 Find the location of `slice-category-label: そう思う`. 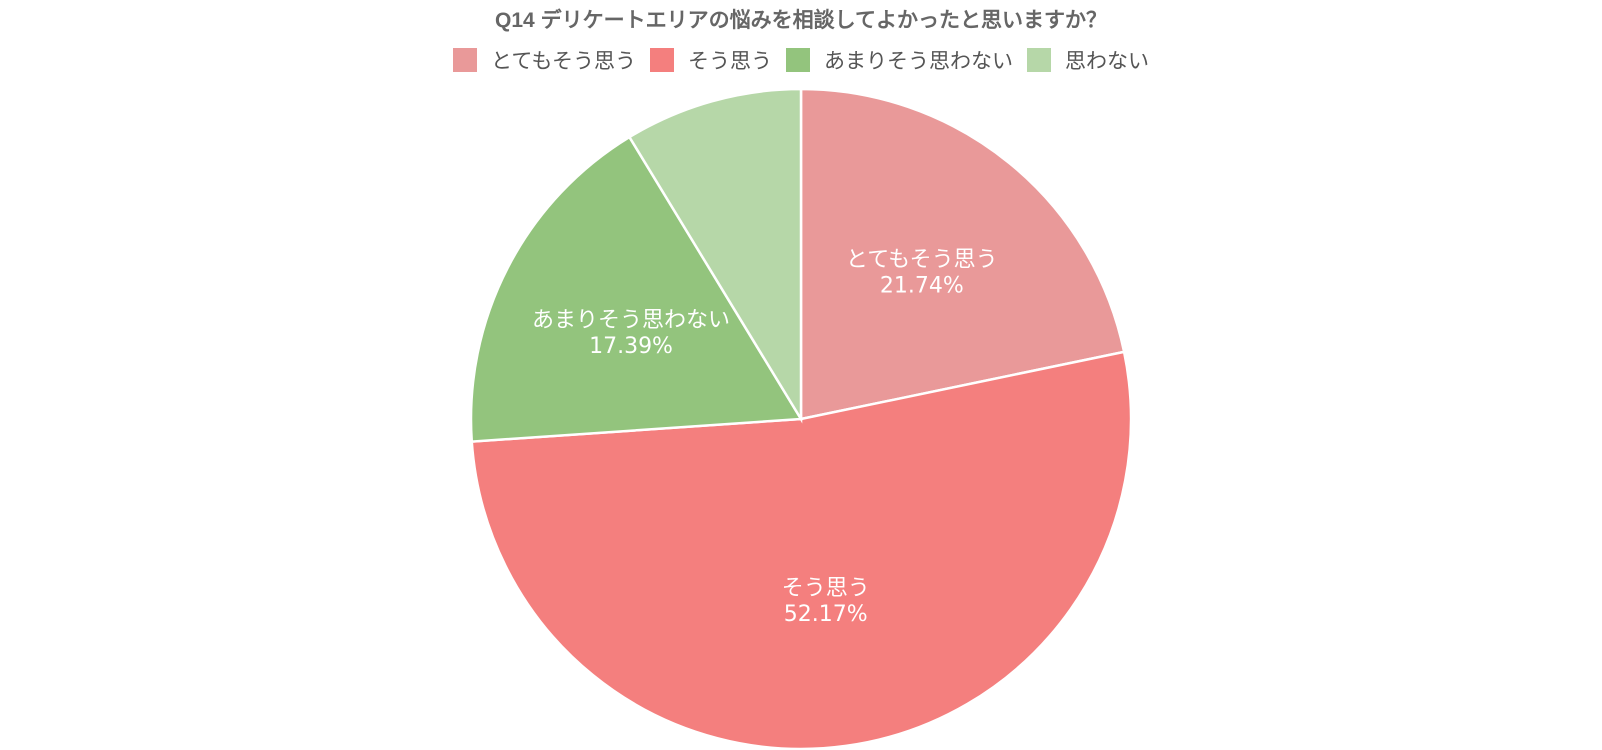

slice-category-label: そう思う is located at coordinates (826, 588).